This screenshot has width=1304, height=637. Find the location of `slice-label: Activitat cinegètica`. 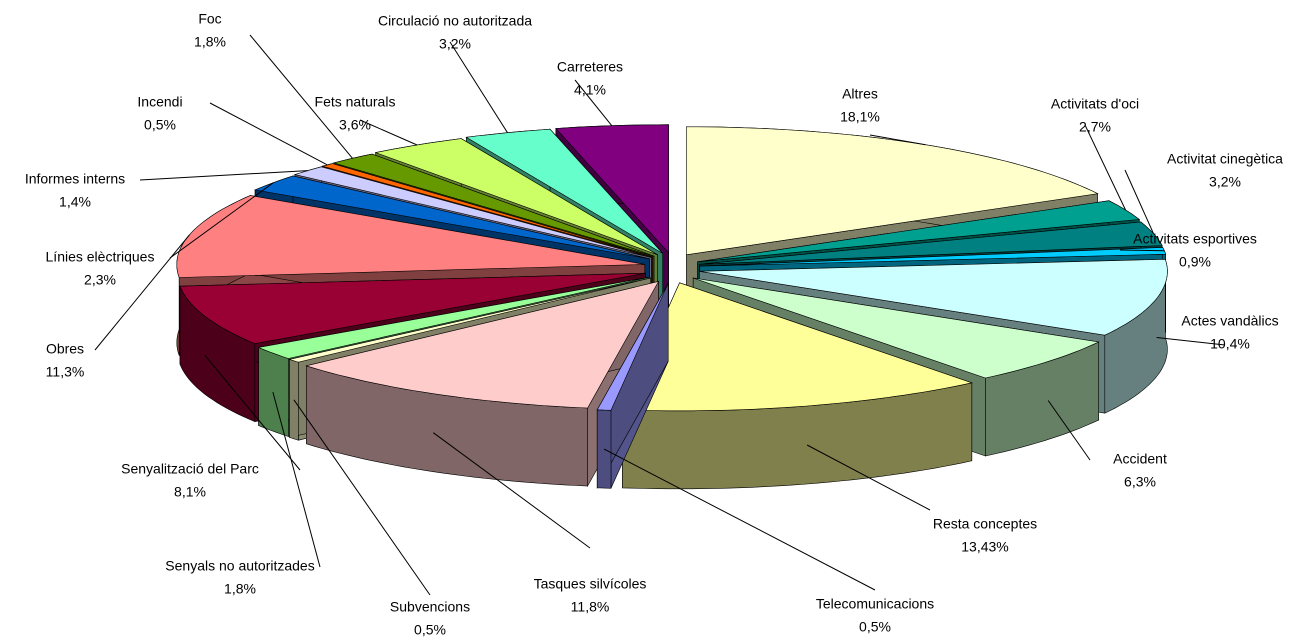

slice-label: Activitat cinegètica is located at coordinates (1225, 159).